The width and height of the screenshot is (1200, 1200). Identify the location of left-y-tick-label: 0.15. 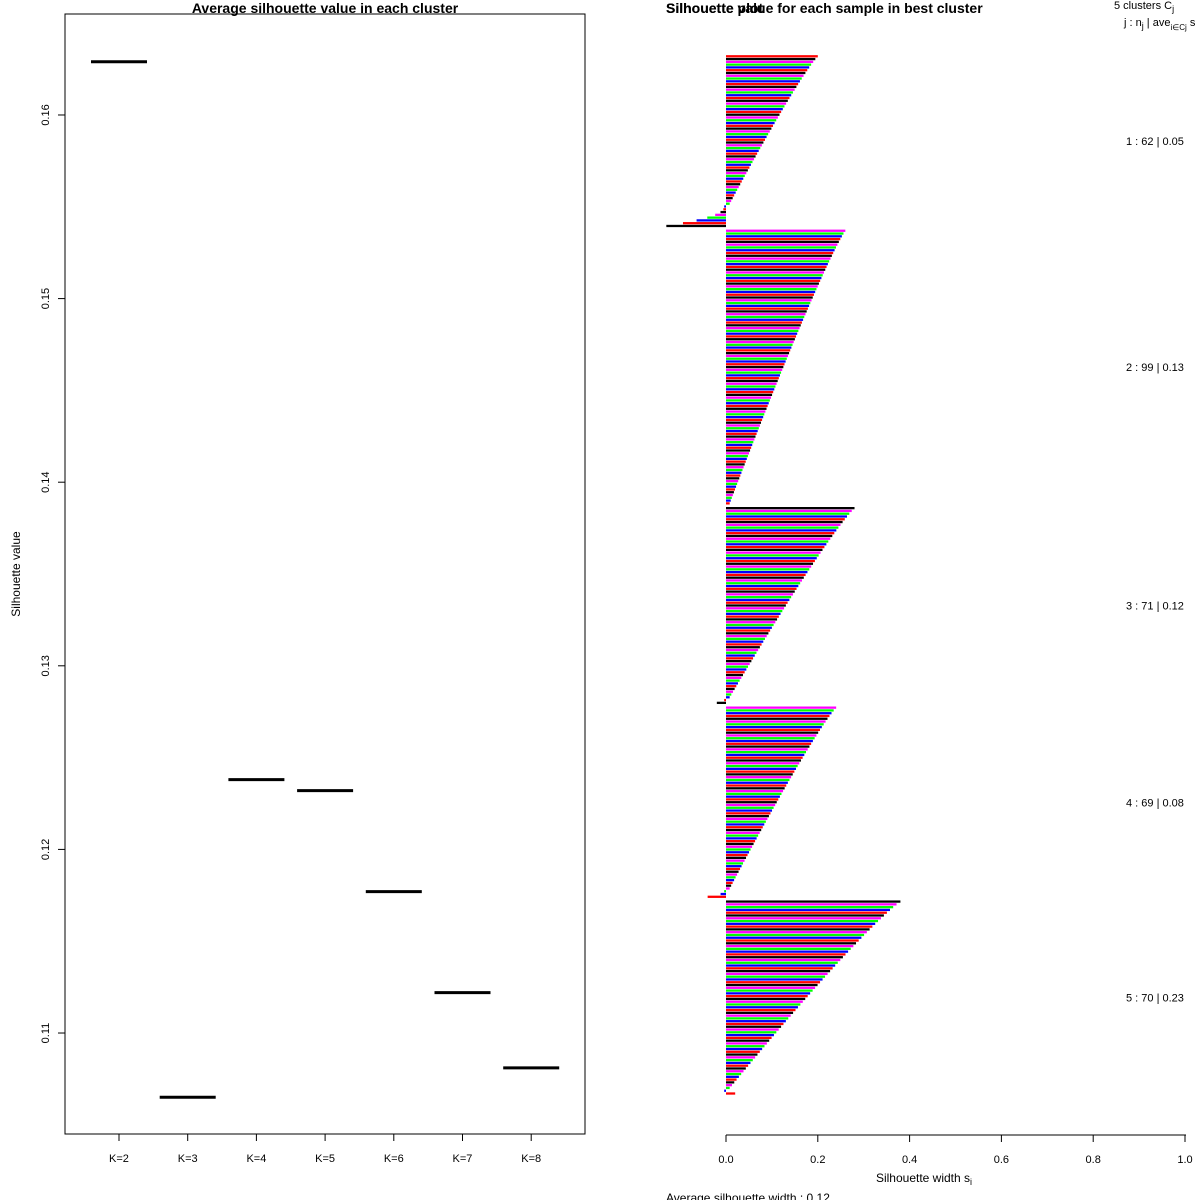
(46, 298).